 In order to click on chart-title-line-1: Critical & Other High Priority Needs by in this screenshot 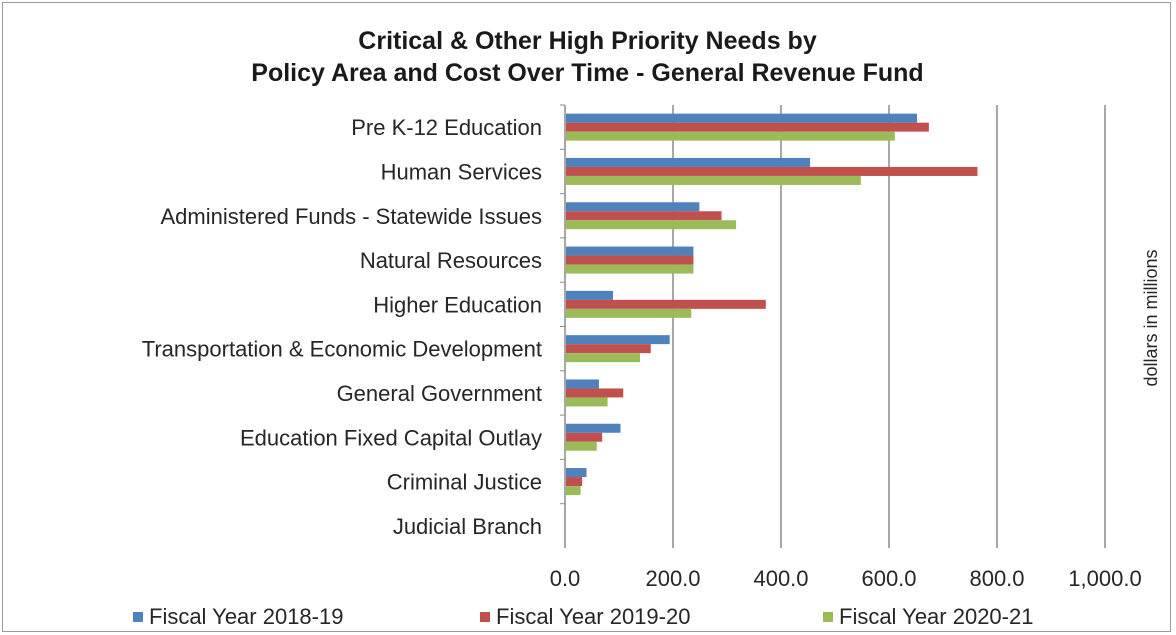, I will do `click(587, 41)`.